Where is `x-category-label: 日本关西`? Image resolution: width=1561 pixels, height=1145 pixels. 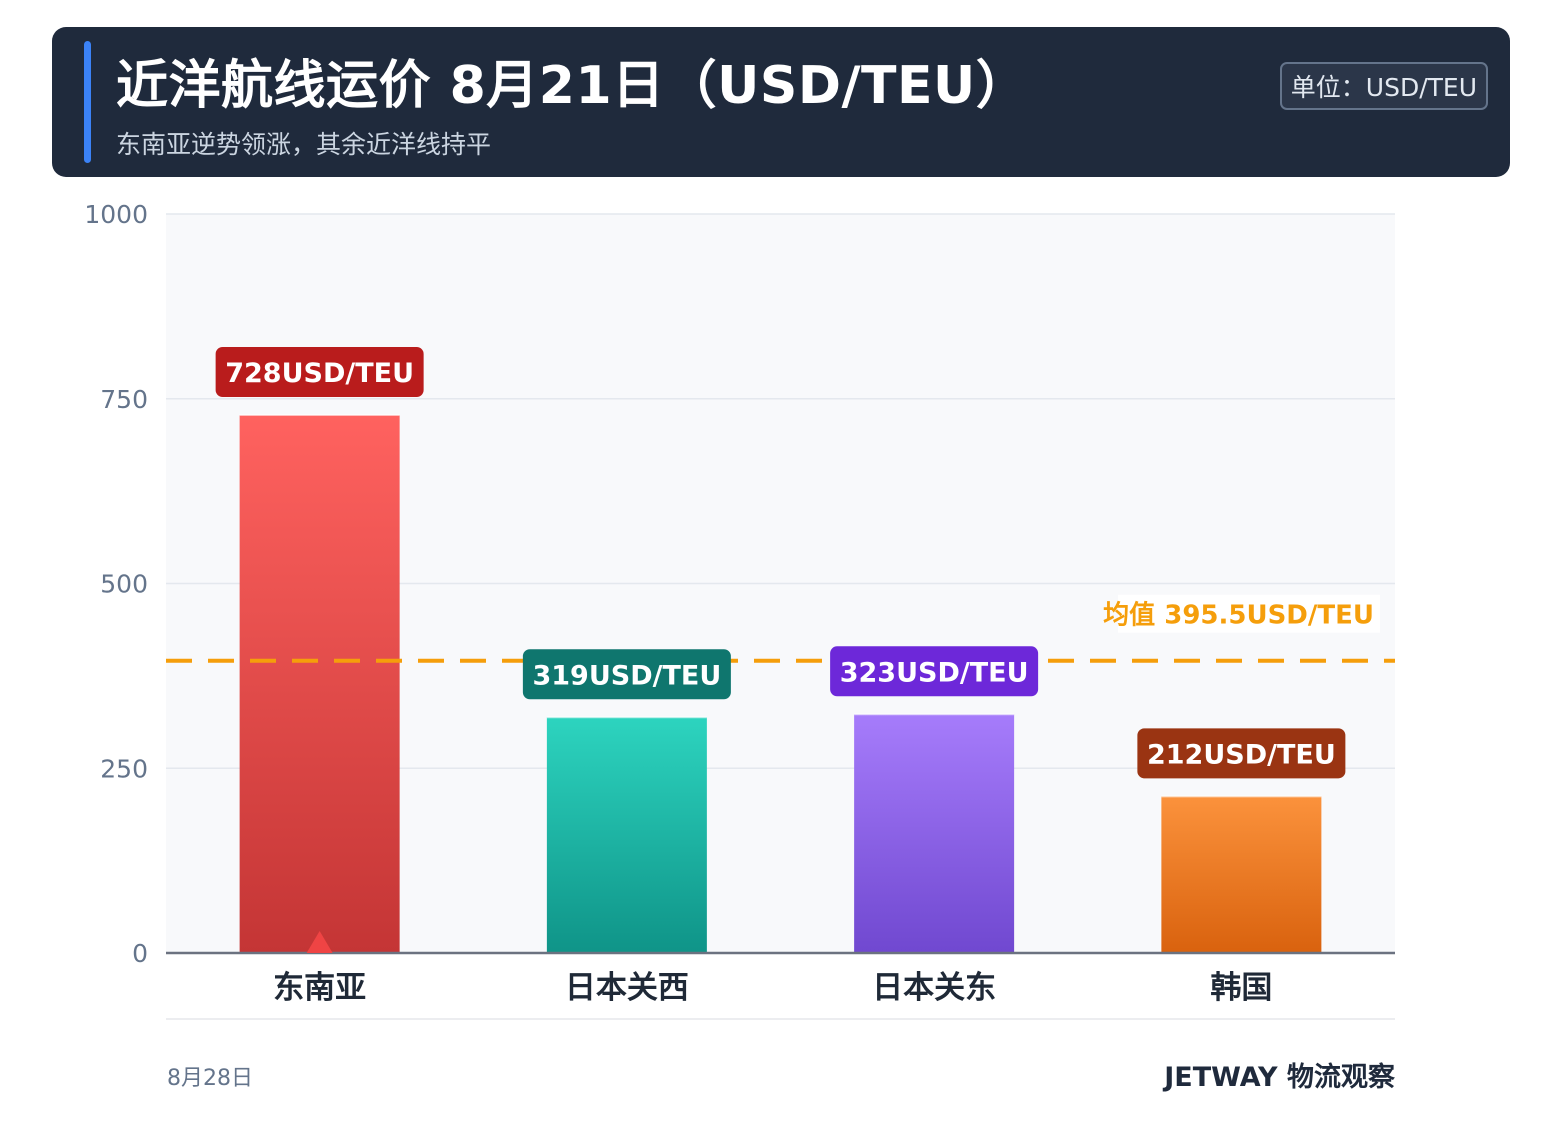 x-category-label: 日本关西 is located at coordinates (627, 988).